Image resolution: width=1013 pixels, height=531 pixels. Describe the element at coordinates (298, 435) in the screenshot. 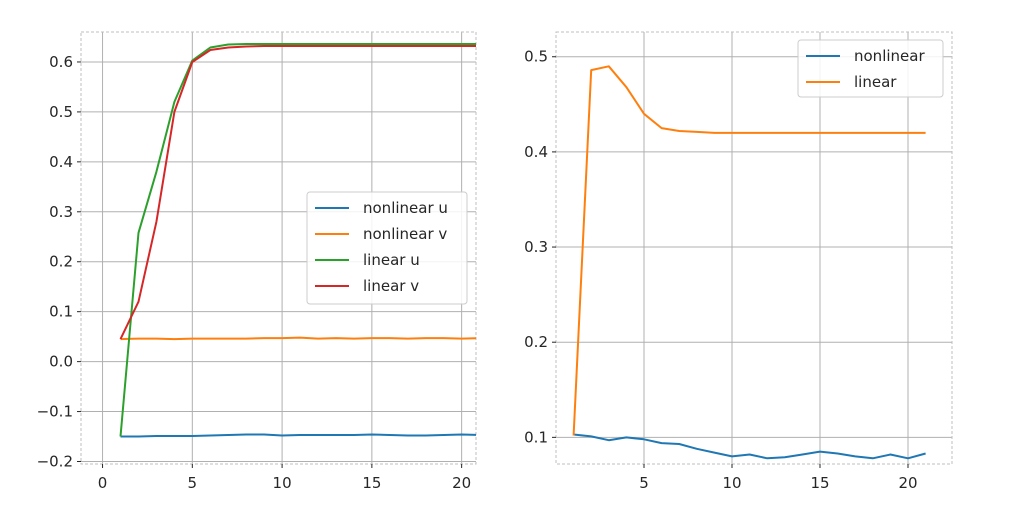

I see `nonlinear-u-line` at that location.